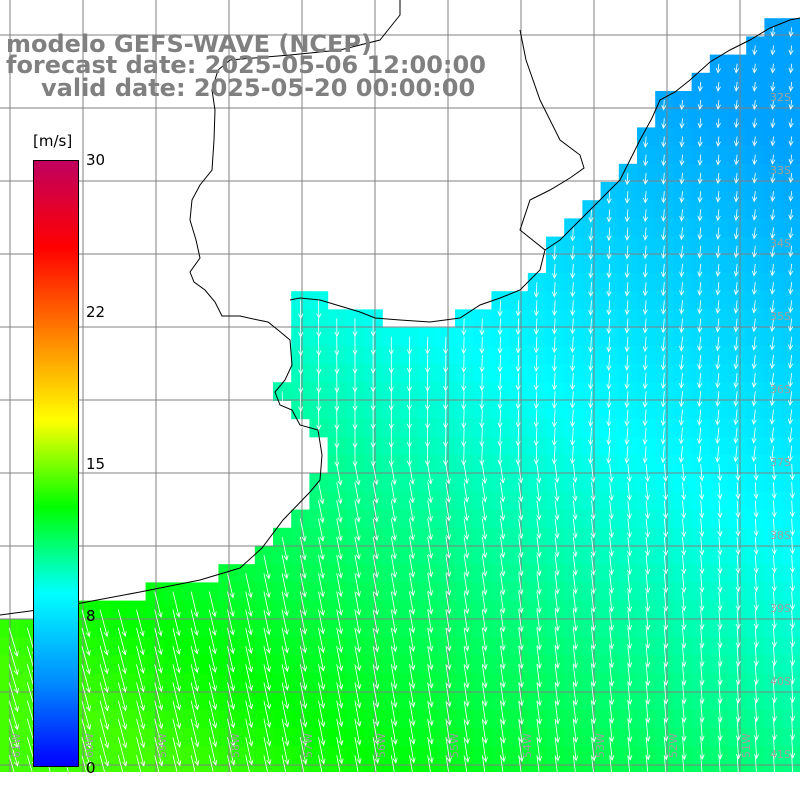 The width and height of the screenshot is (800, 800). Describe the element at coordinates (162, 745) in the screenshot. I see `longitude-label: 59W` at that location.